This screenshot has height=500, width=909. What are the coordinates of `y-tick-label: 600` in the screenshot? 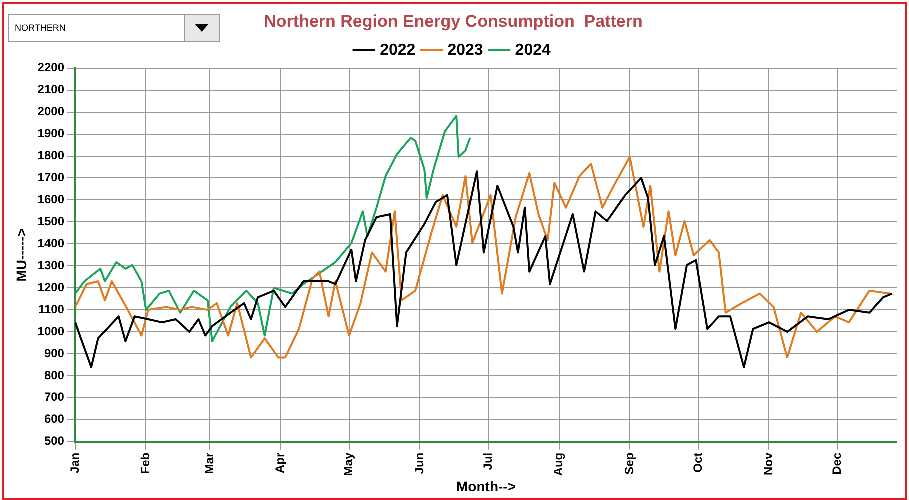 It's located at (54, 419).